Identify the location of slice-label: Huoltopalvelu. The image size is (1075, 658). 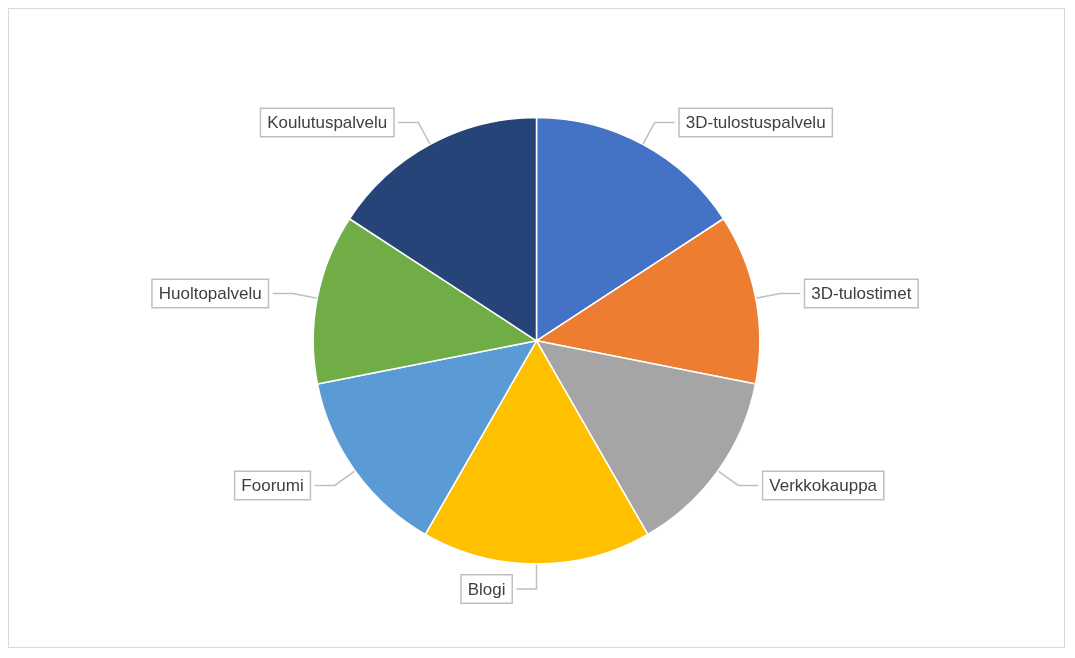
(210, 293).